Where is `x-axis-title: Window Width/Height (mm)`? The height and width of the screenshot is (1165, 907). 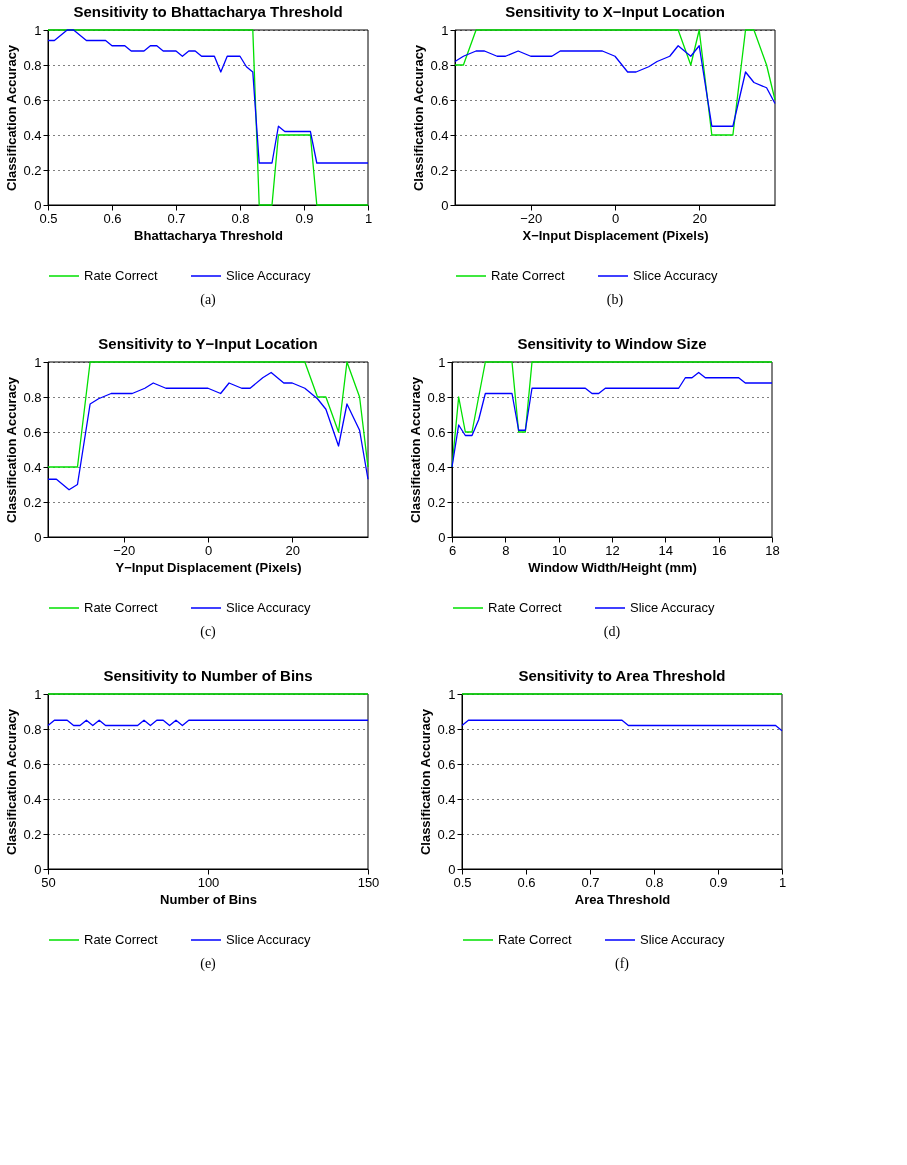
x-axis-title: Window Width/Height (mm) is located at coordinates (612, 567).